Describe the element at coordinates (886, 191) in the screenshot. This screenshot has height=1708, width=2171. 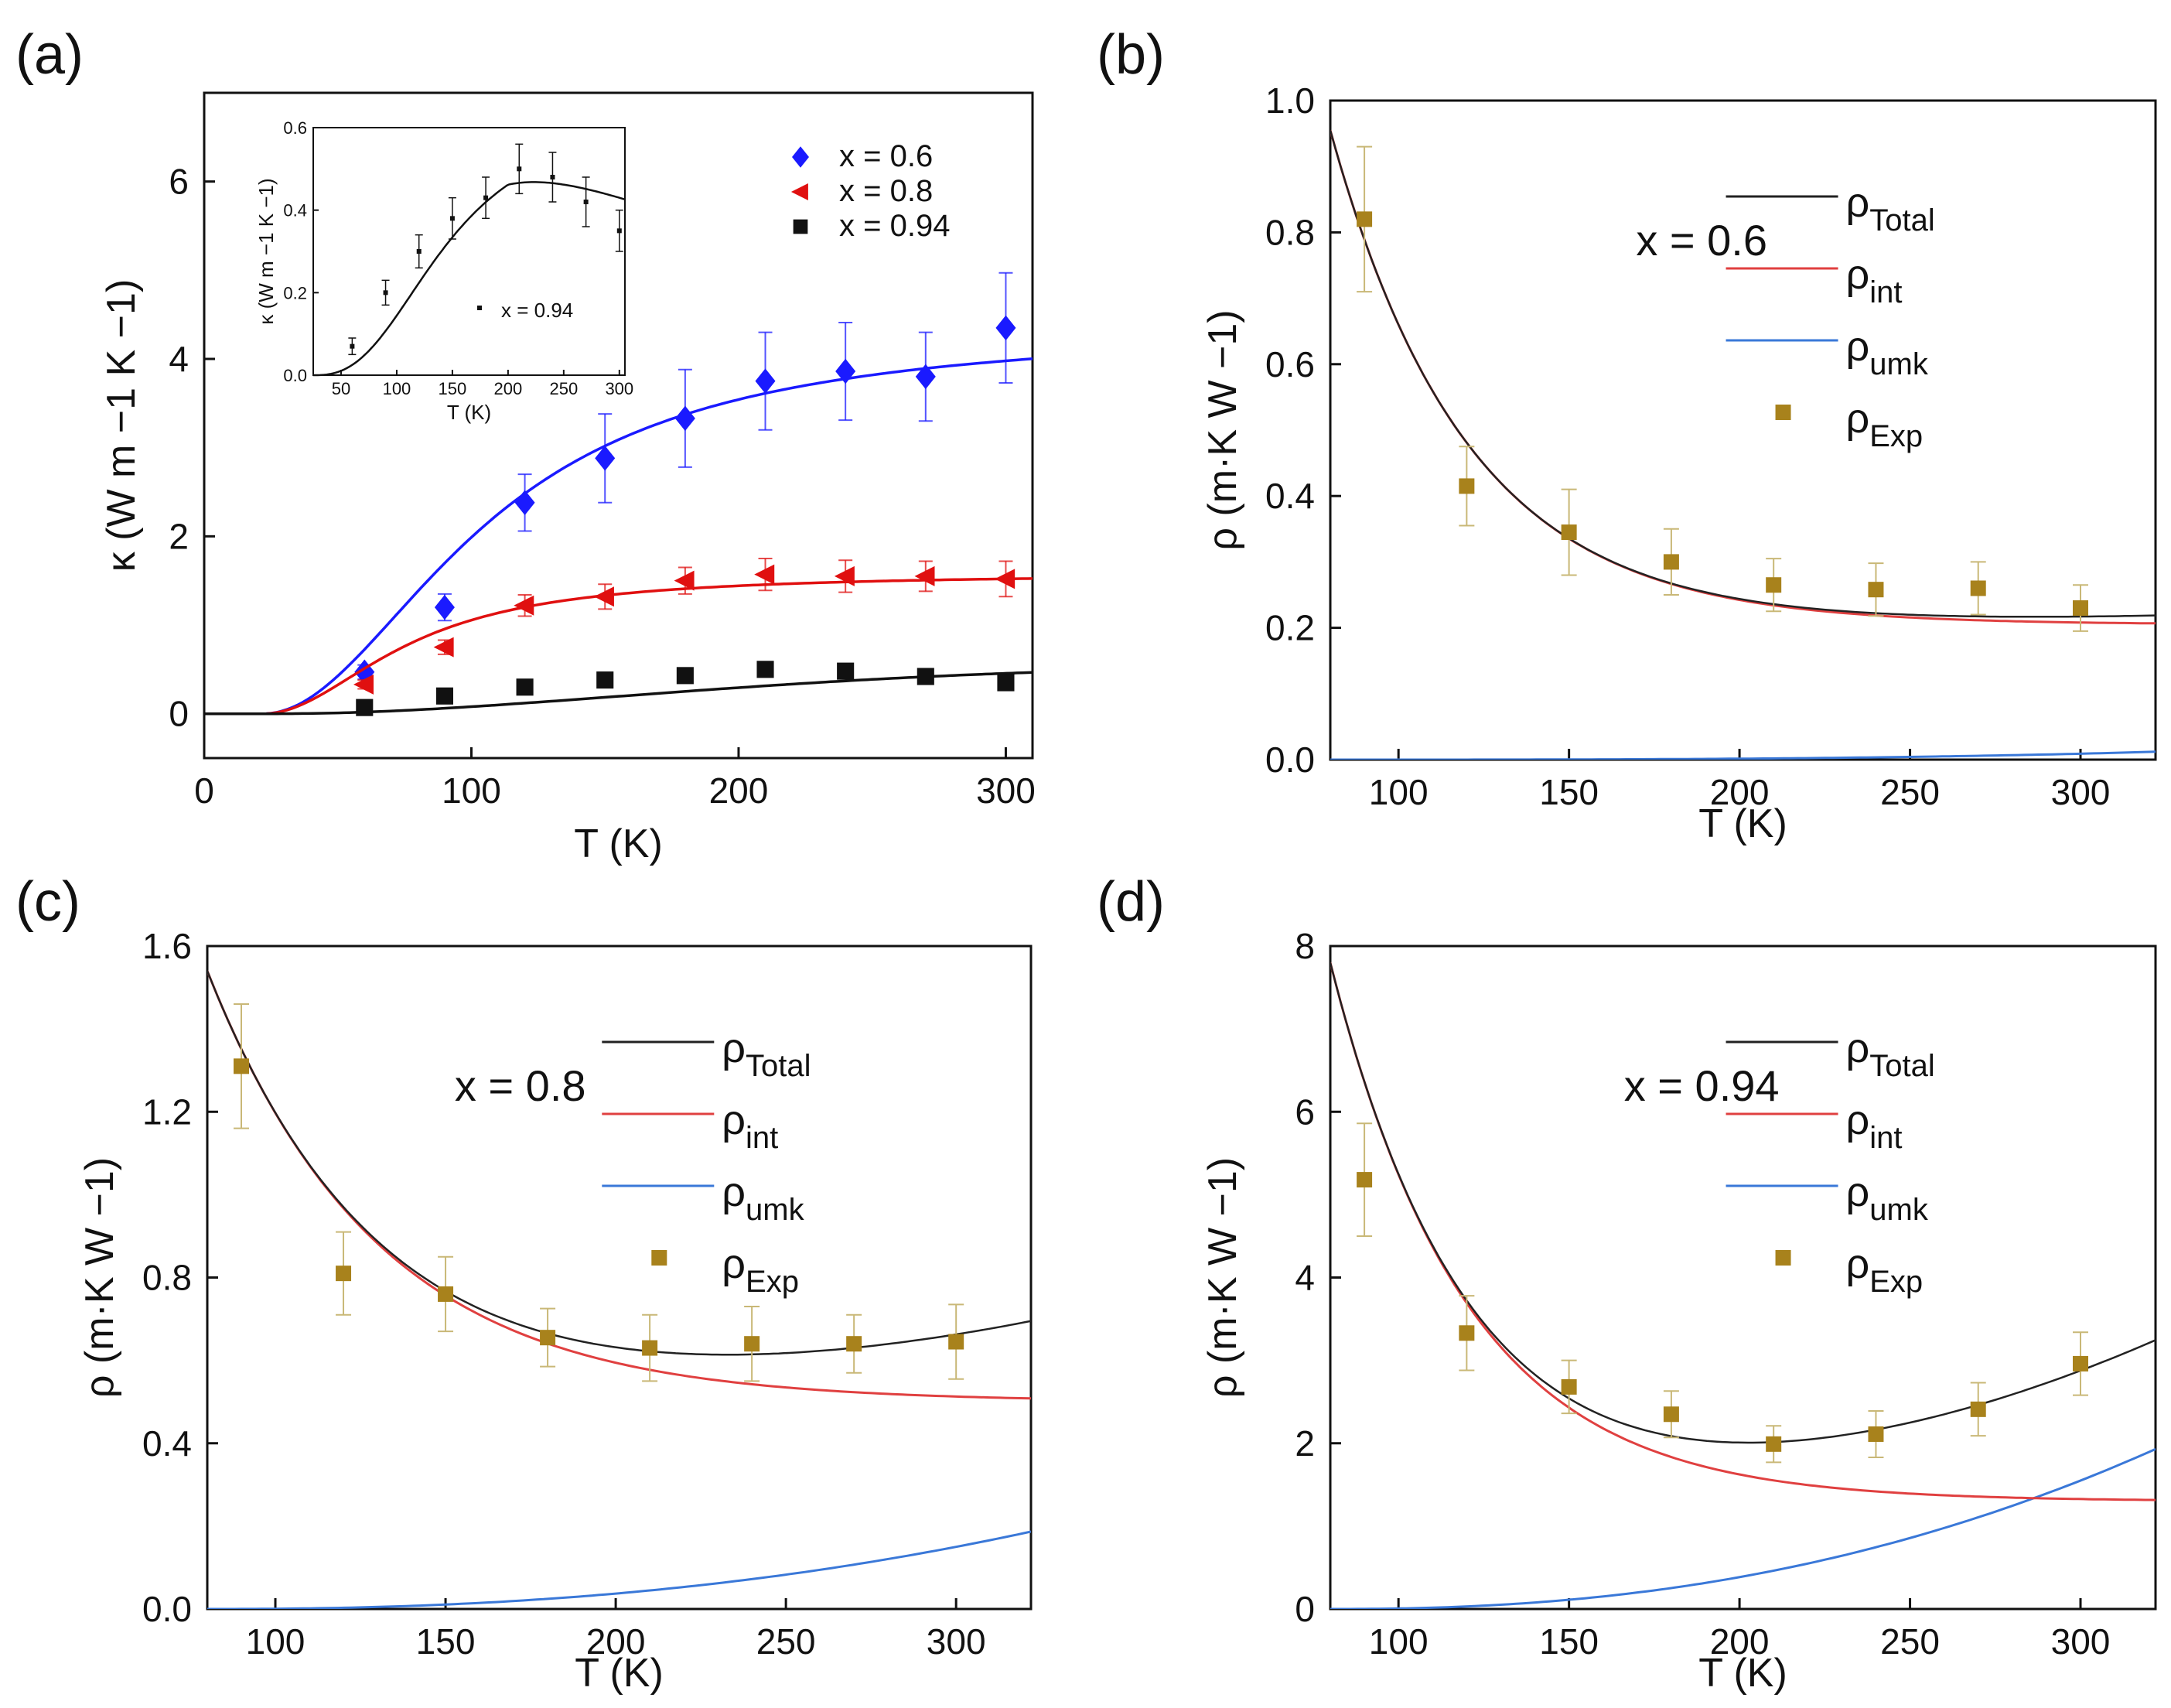
I see `legend-label: x = 0.8` at that location.